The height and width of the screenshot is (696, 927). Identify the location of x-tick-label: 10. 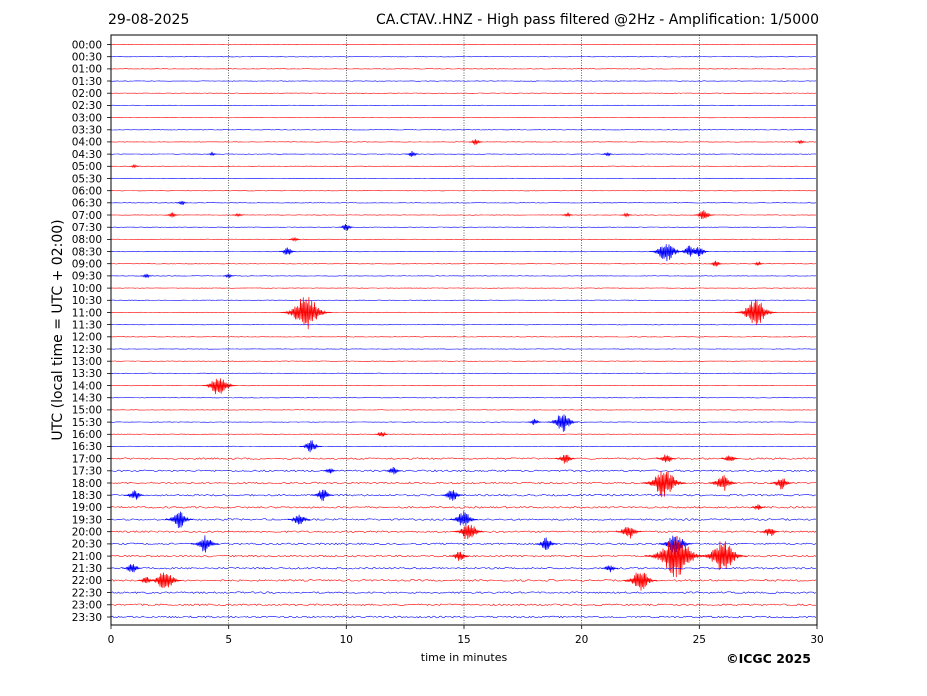
(346, 640).